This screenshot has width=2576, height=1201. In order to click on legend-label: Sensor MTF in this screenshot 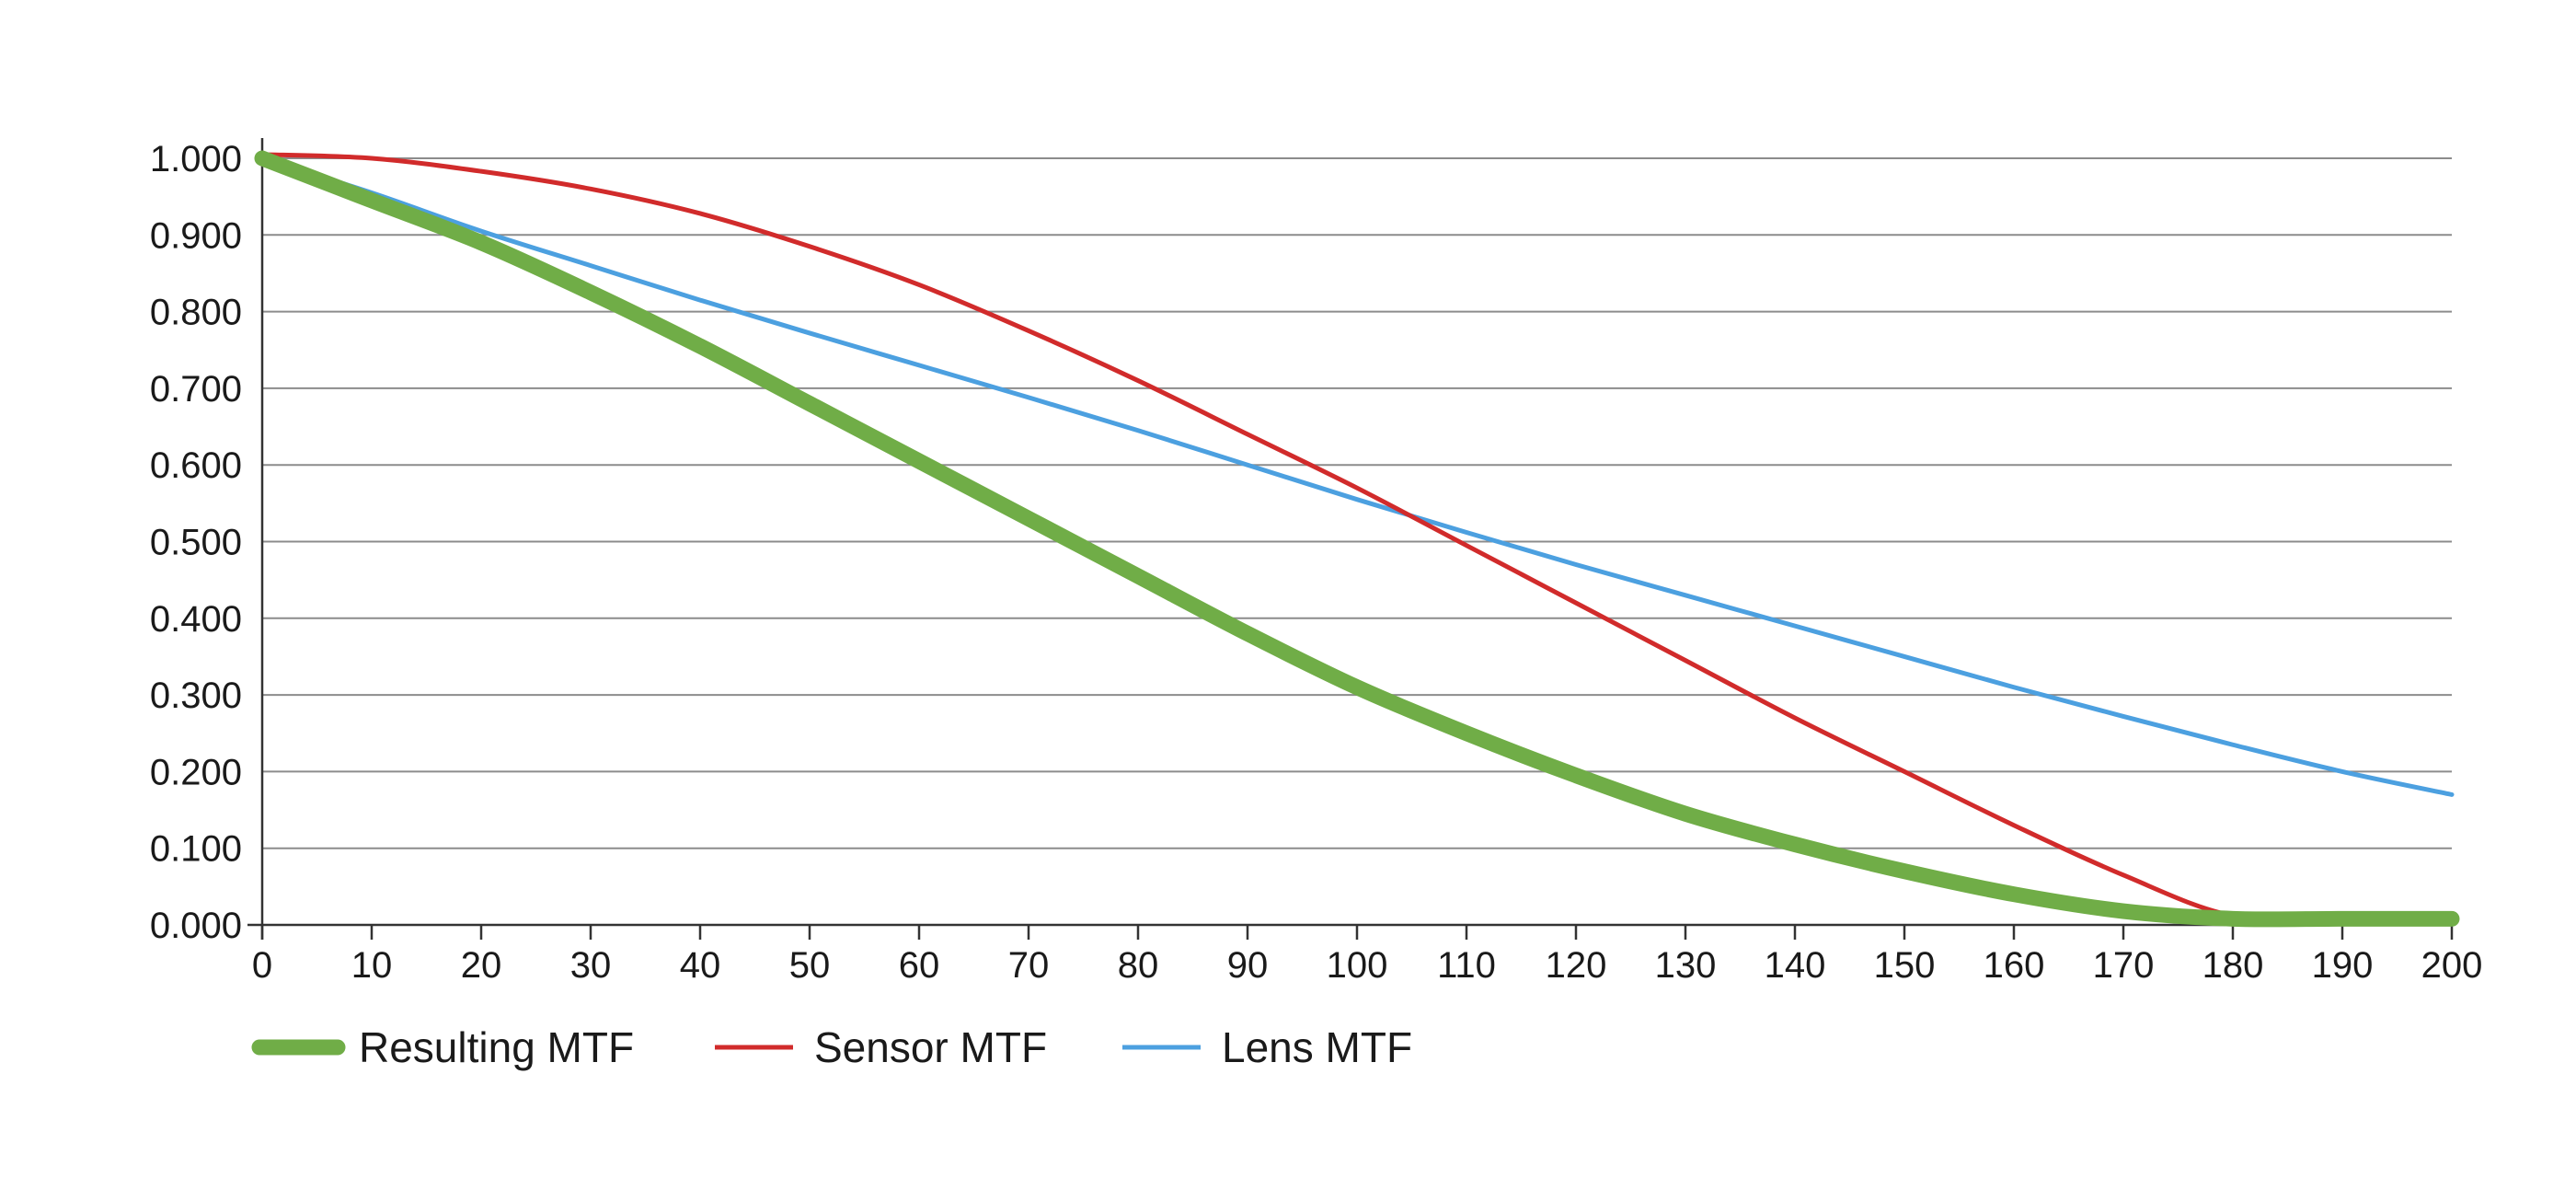, I will do `click(930, 1047)`.